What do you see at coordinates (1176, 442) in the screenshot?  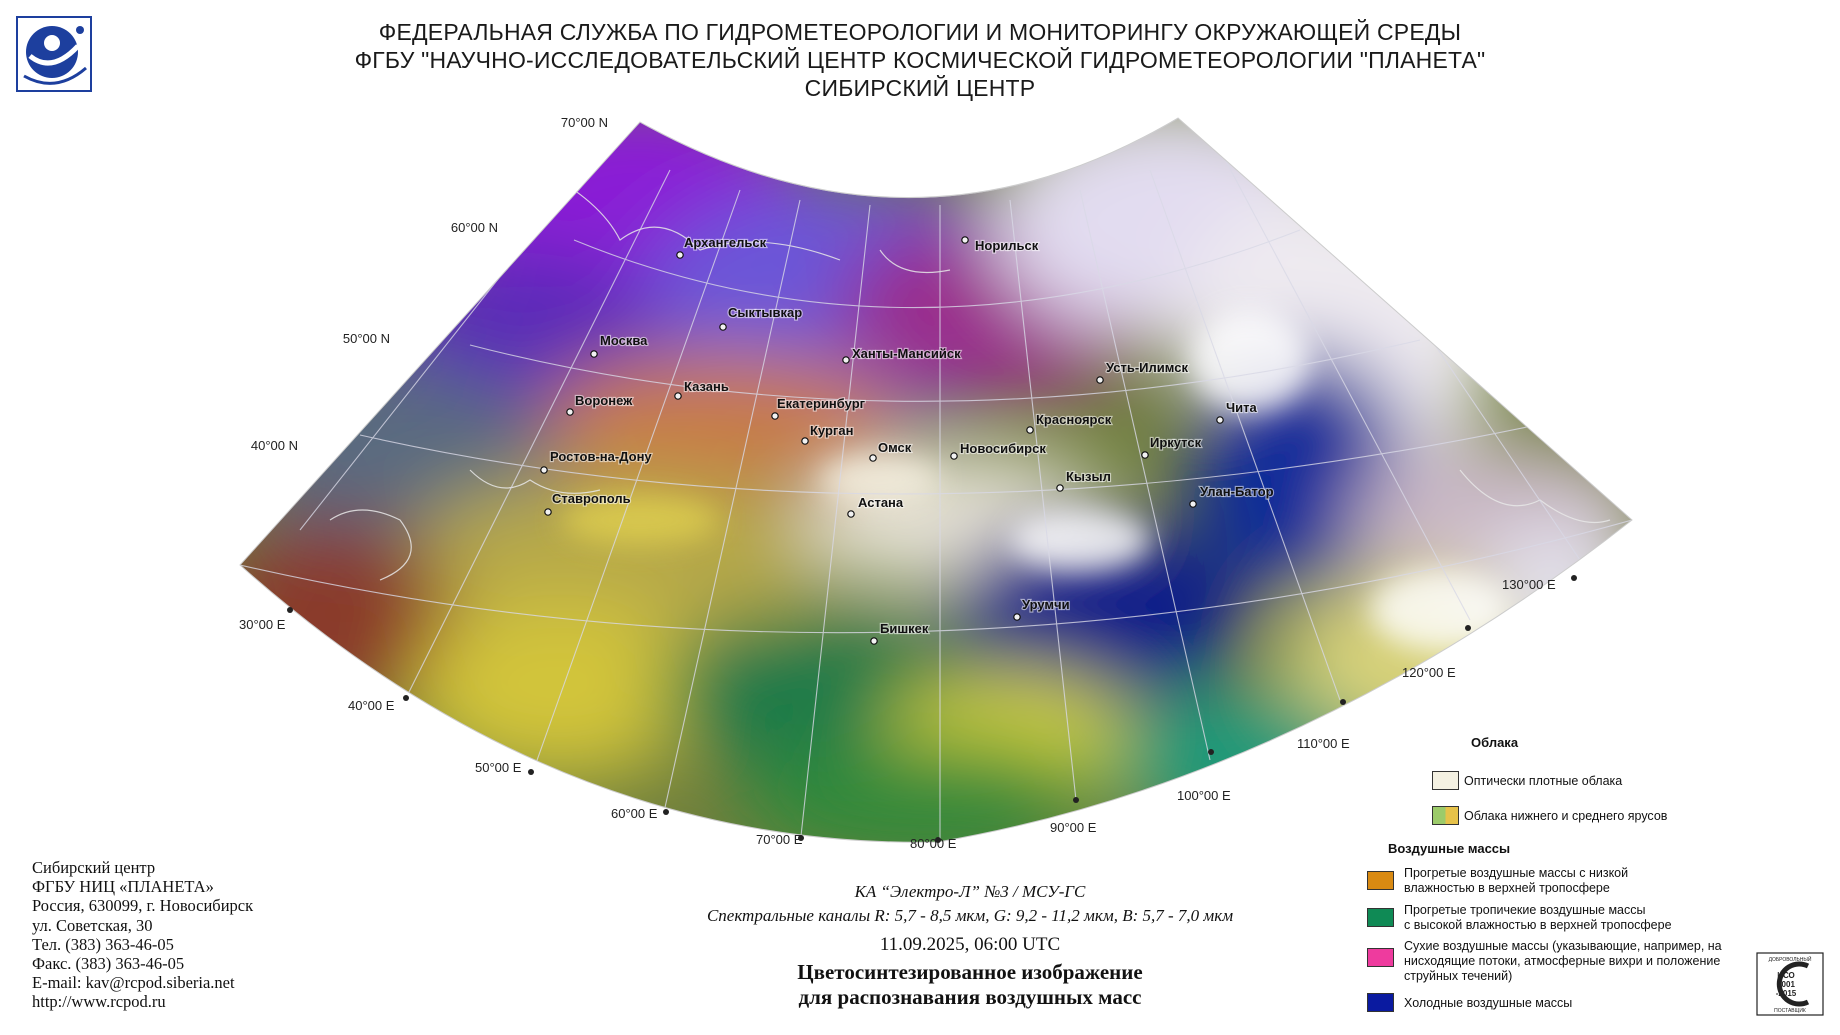 I see `city-label: Иркутск` at bounding box center [1176, 442].